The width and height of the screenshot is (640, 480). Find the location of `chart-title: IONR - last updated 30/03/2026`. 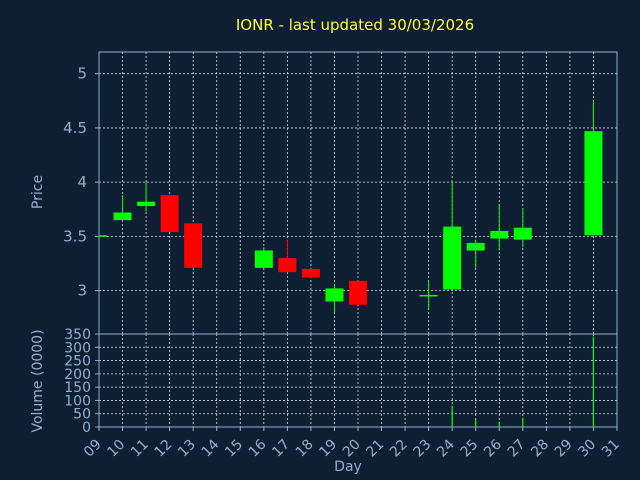

chart-title: IONR - last updated 30/03/2026 is located at coordinates (355, 25).